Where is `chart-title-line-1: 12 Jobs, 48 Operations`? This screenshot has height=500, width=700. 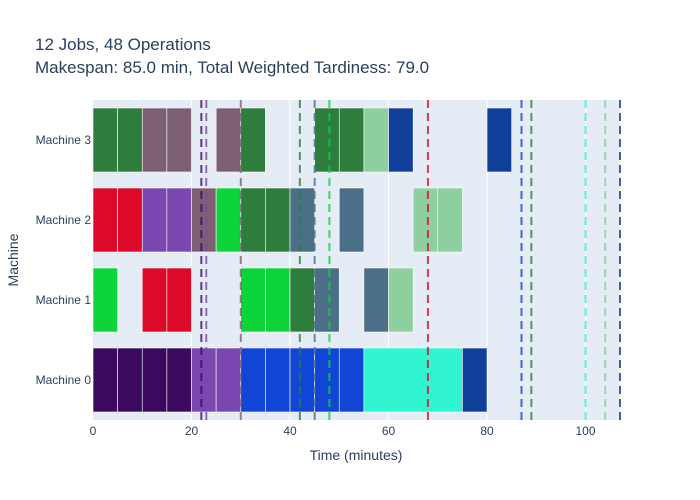
chart-title-line-1: 12 Jobs, 48 Operations is located at coordinates (123, 44).